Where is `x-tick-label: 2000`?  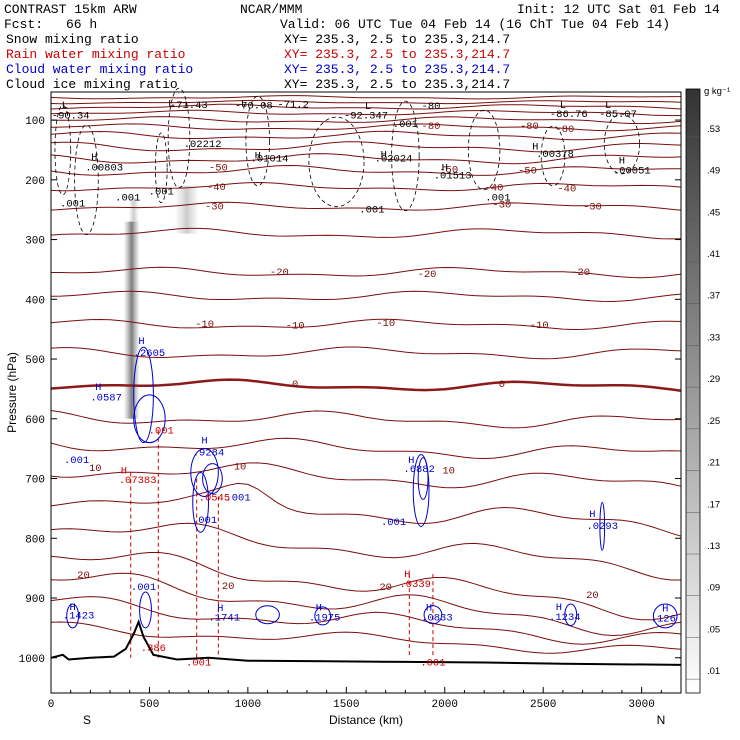 x-tick-label: 2000 is located at coordinates (445, 705).